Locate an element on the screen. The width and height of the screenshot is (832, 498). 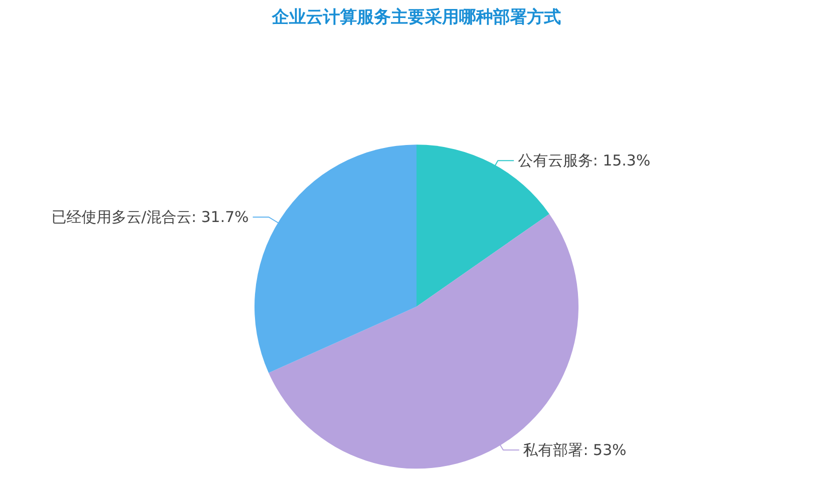
slice-label: 公有云服务: 15.3% is located at coordinates (584, 161).